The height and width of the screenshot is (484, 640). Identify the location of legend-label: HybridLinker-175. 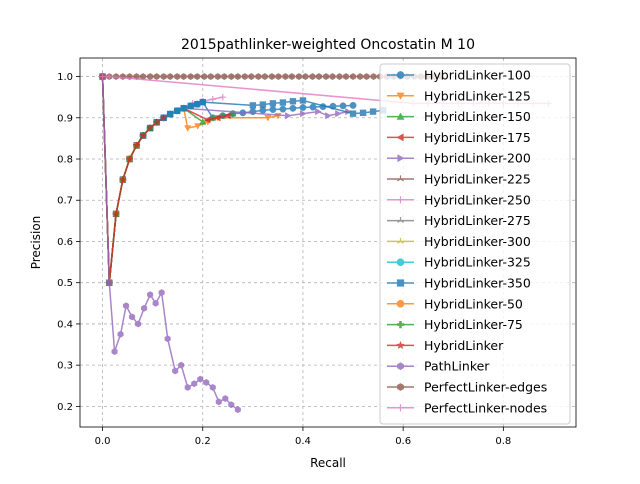
(477, 137).